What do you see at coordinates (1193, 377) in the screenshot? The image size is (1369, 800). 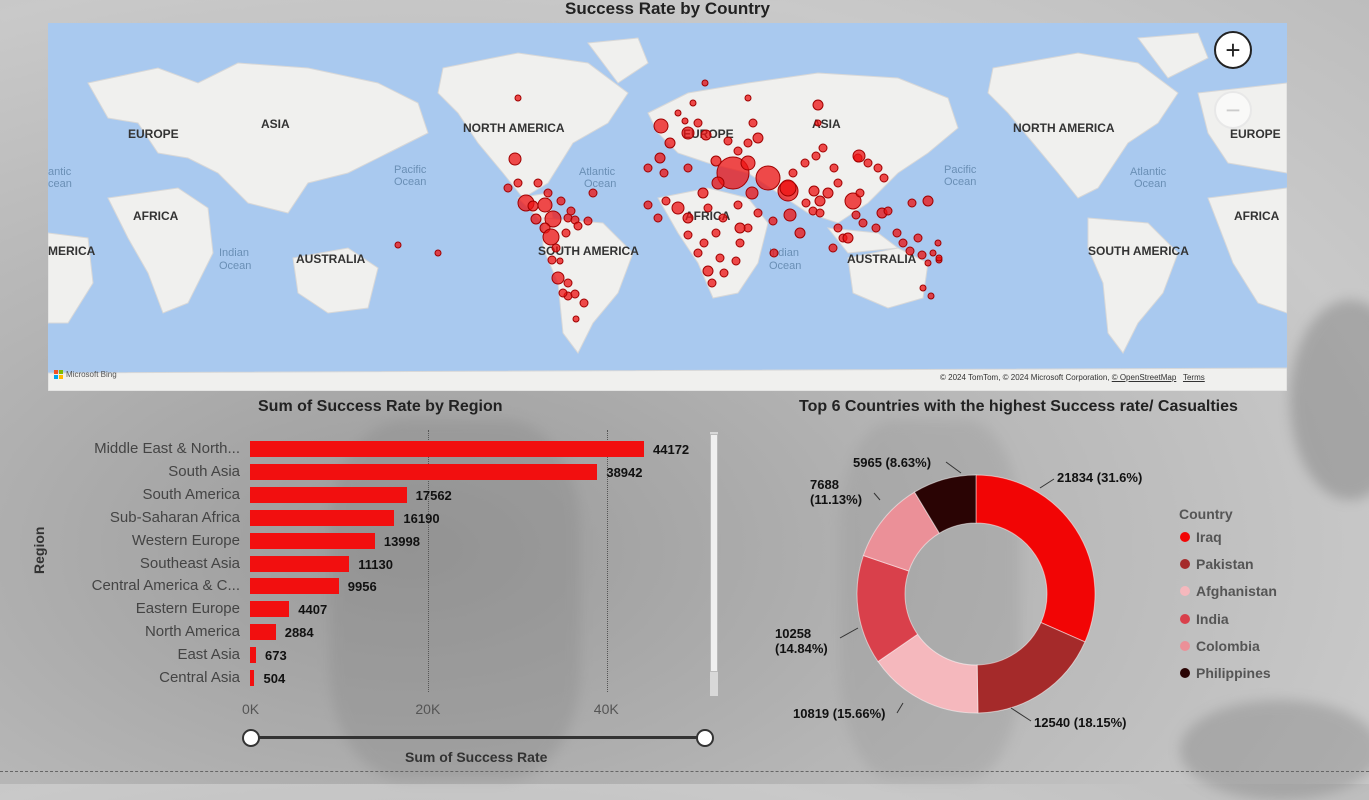 I see `terms-link: Terms` at bounding box center [1193, 377].